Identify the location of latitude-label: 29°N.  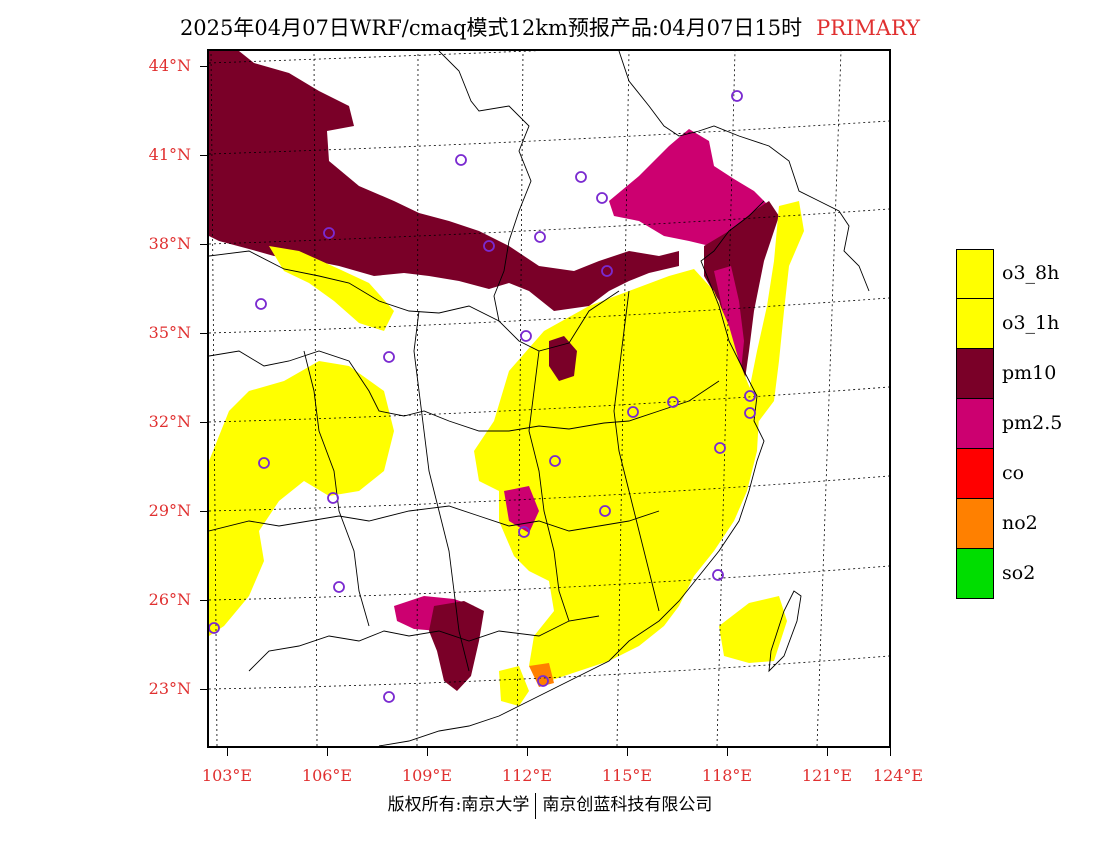
(169, 510).